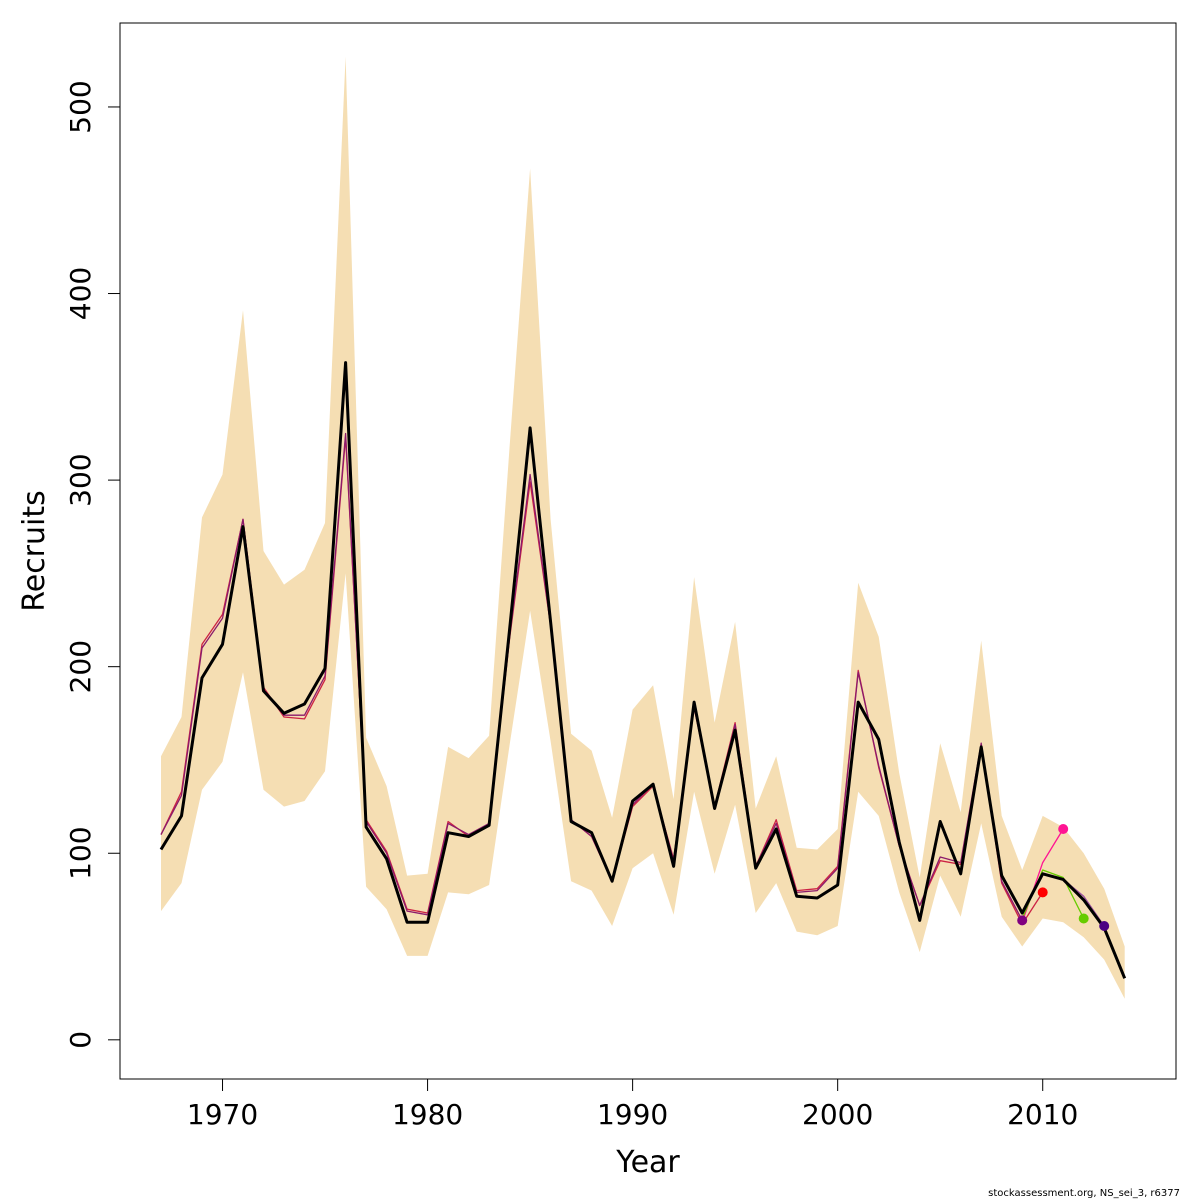 Image resolution: width=1200 pixels, height=1200 pixels. Describe the element at coordinates (80, 666) in the screenshot. I see `y-tick-label: 200` at that location.